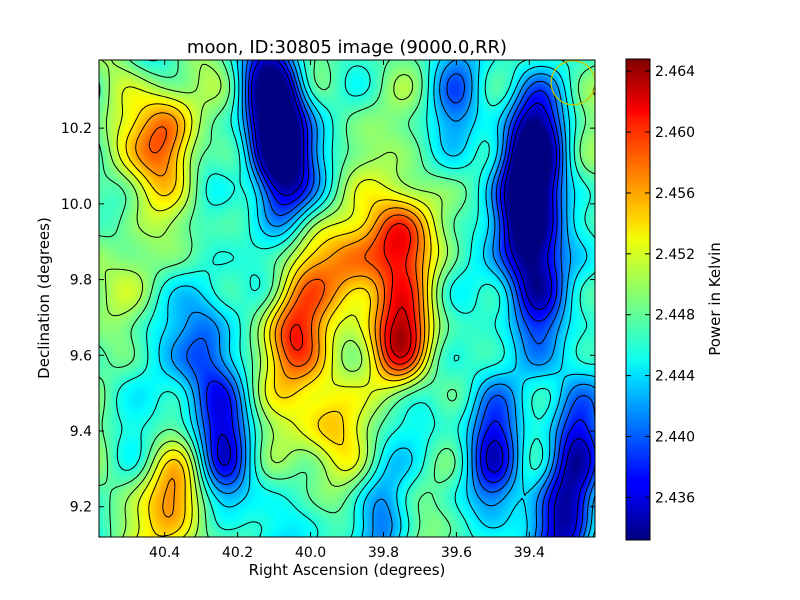 The image size is (800, 600). What do you see at coordinates (675, 72) in the screenshot?
I see `colorbar-tick-label: 2.464` at bounding box center [675, 72].